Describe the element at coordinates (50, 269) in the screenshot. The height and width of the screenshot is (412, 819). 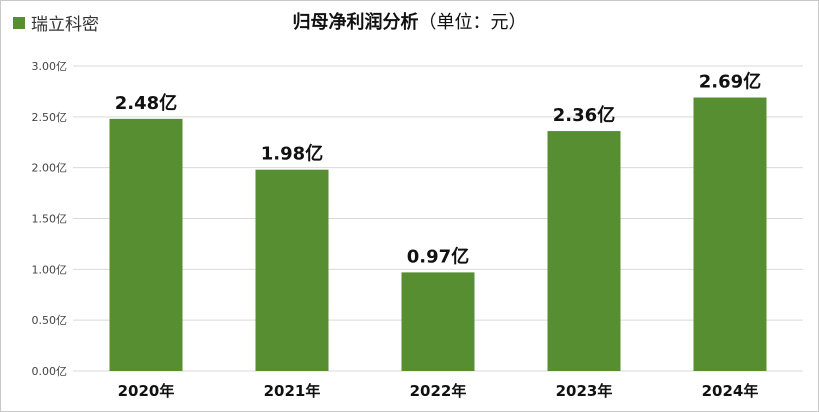
I see `y-tick-label: 1.00亿` at that location.